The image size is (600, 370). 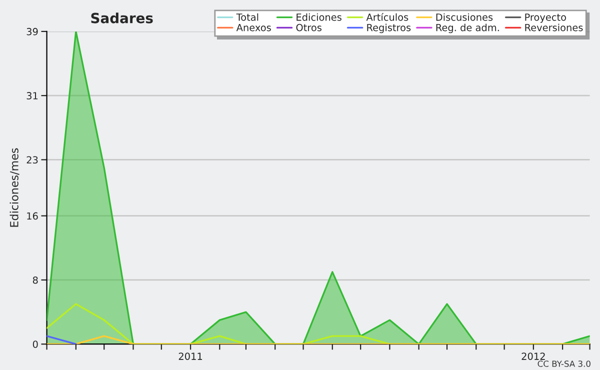 What do you see at coordinates (32, 216) in the screenshot?
I see `y-tick-label: 16` at bounding box center [32, 216].